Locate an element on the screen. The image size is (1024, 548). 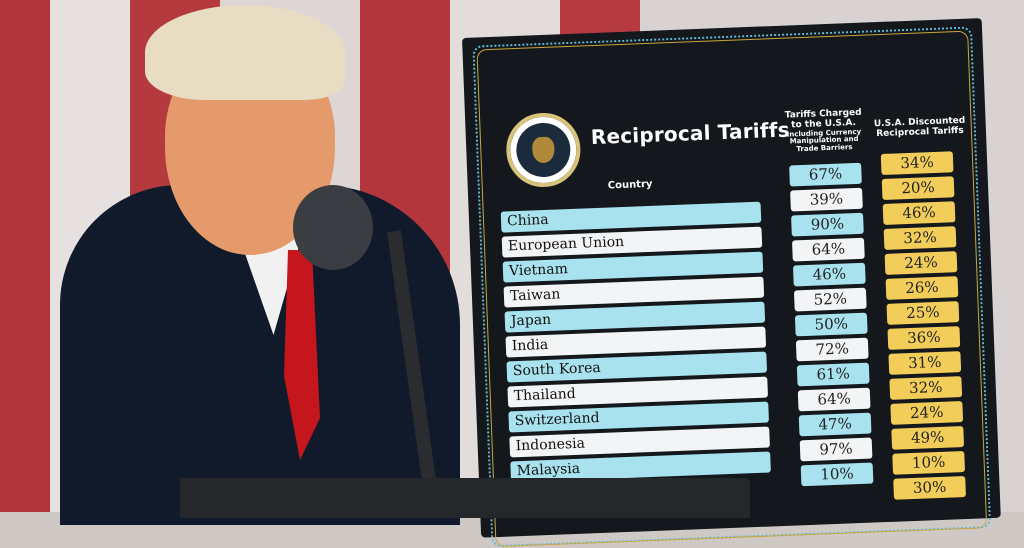
discounted-cell: 10% is located at coordinates (929, 463).